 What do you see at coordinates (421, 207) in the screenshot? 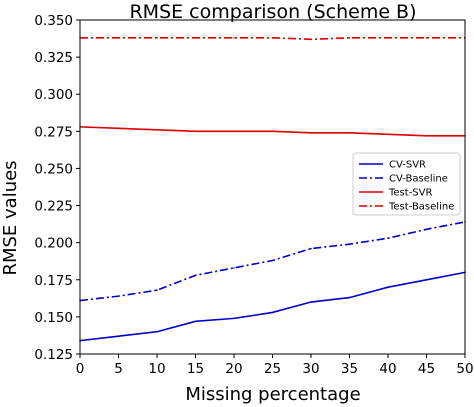
I see `legend-label: Test-Baseline` at bounding box center [421, 207].